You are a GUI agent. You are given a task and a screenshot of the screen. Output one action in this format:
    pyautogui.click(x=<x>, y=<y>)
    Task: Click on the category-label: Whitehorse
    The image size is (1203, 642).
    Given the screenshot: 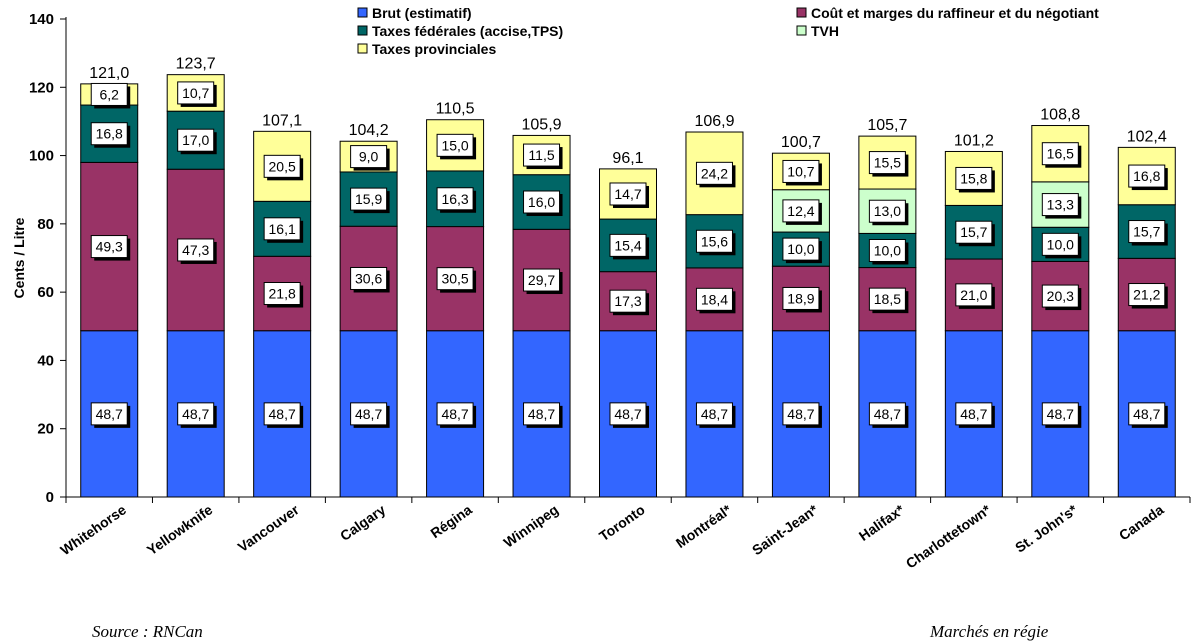 What is the action you would take?
    pyautogui.click(x=93, y=529)
    